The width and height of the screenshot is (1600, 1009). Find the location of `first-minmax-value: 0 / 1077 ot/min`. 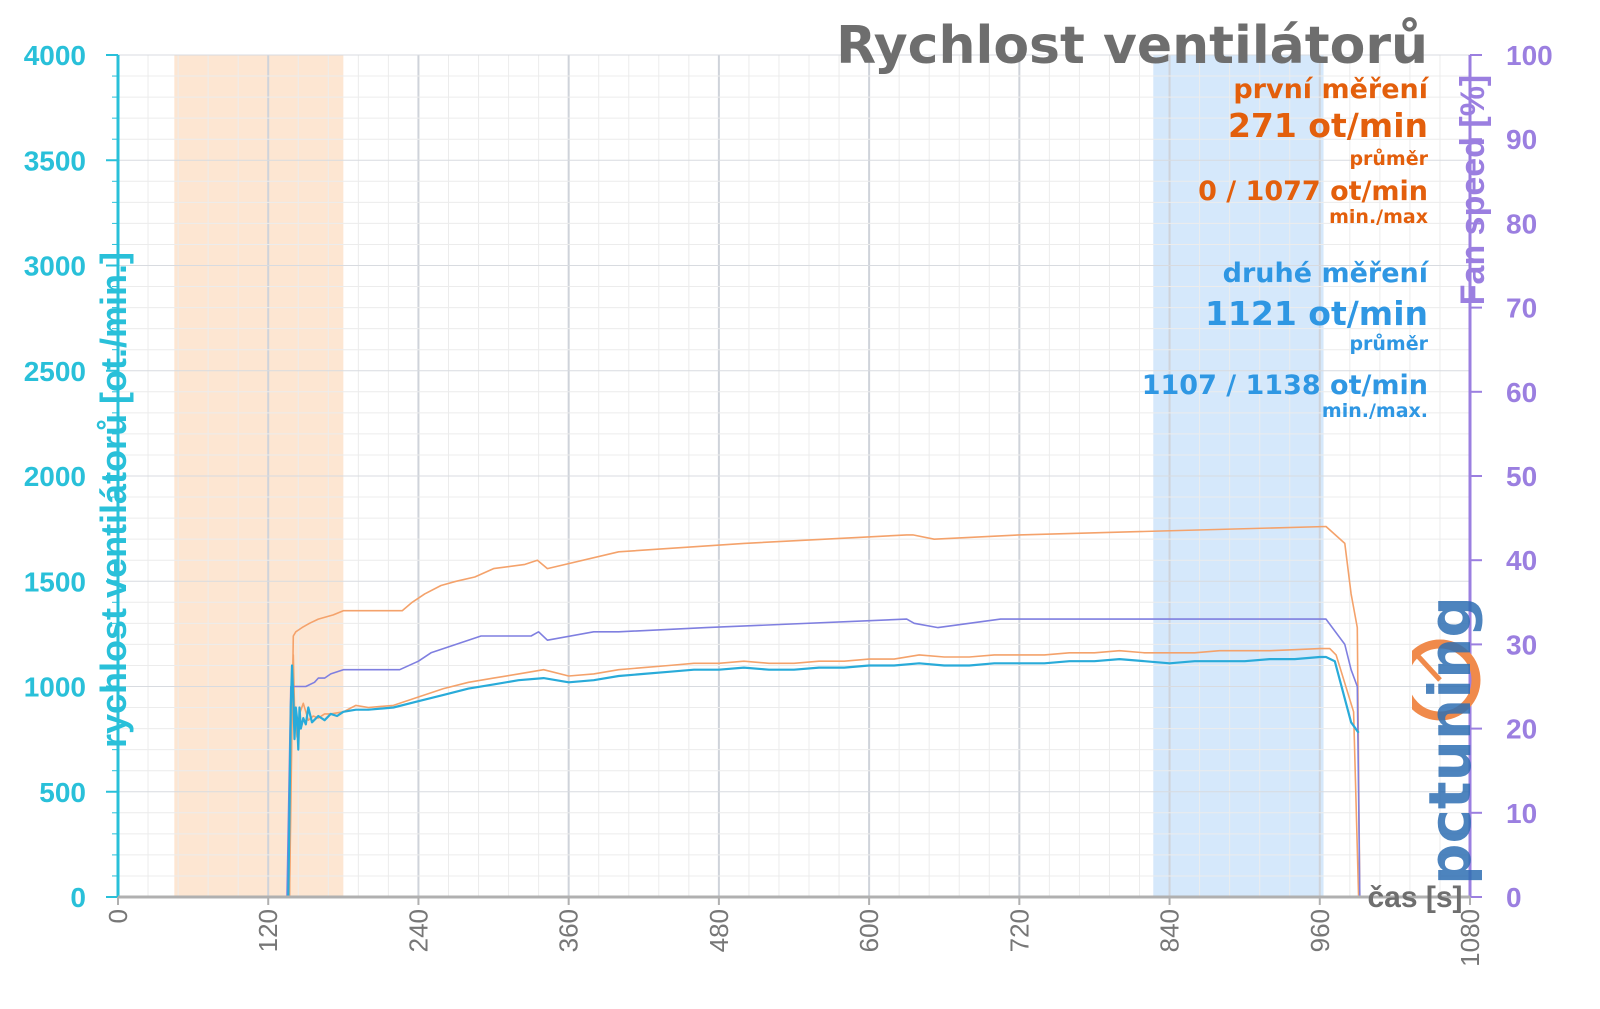

first-minmax-value: 0 / 1077 ot/min is located at coordinates (1313, 191).